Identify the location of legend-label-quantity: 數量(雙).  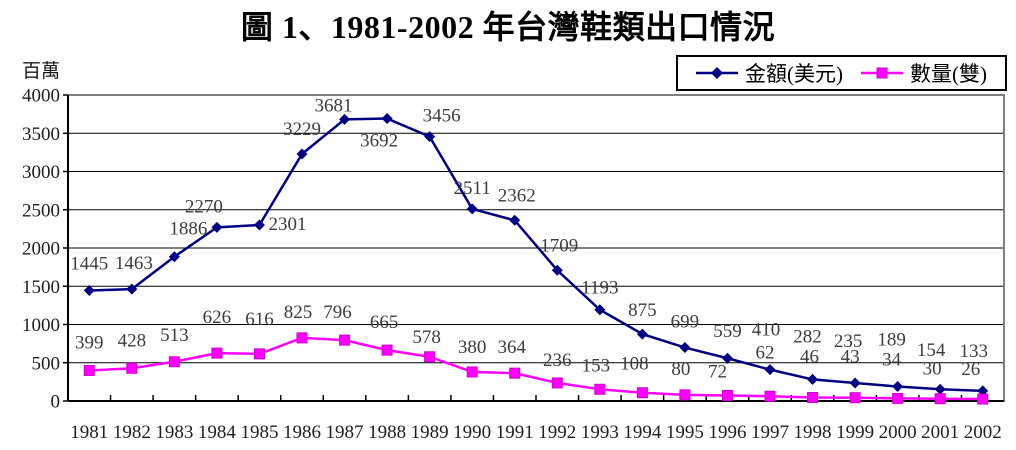
(948, 74).